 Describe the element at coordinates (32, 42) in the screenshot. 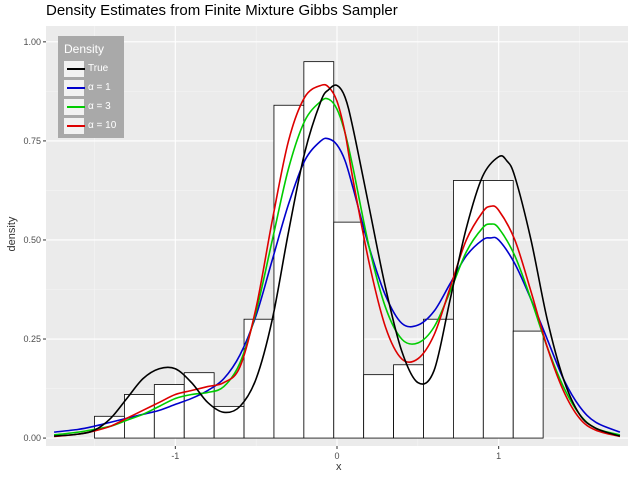

I see `y-tick-label: 1.00` at that location.